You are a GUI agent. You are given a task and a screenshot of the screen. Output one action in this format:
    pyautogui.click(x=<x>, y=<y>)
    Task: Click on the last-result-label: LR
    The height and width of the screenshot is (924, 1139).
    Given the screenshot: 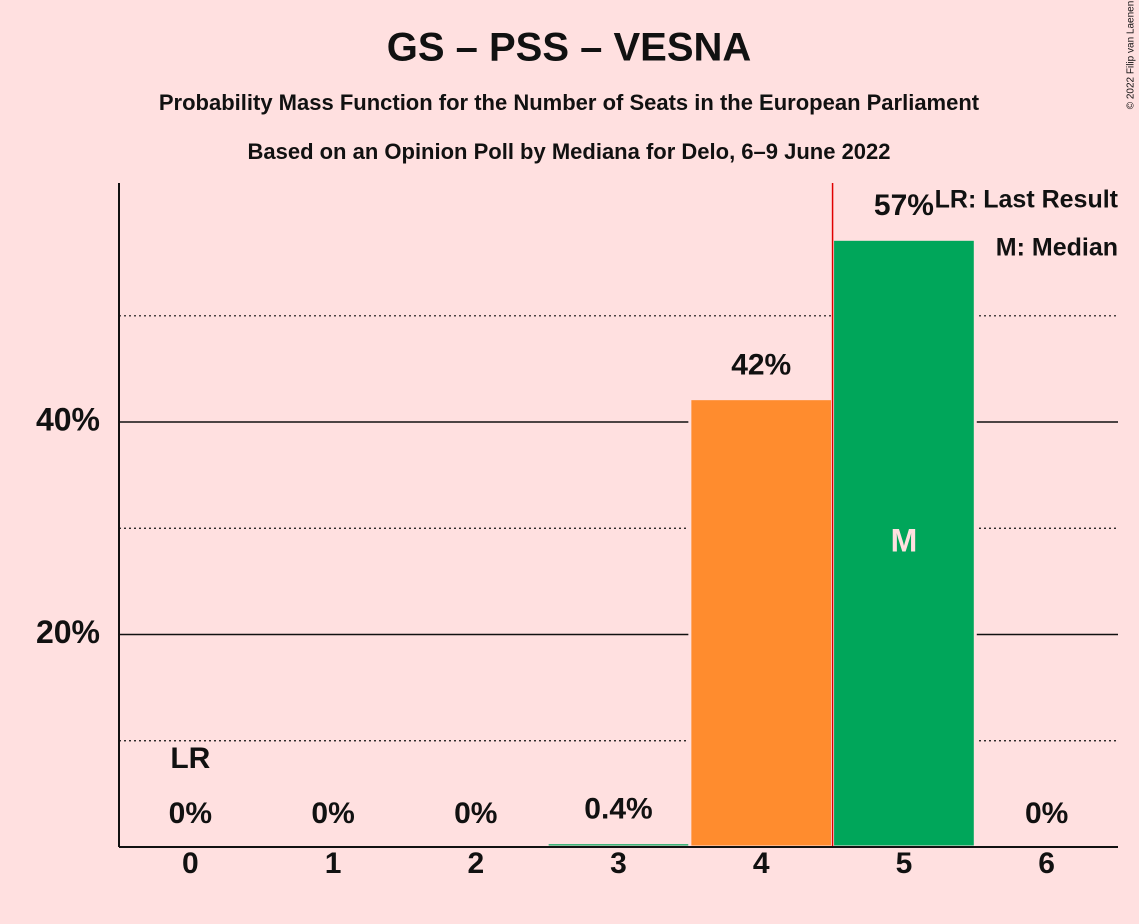 What is the action you would take?
    pyautogui.click(x=190, y=758)
    